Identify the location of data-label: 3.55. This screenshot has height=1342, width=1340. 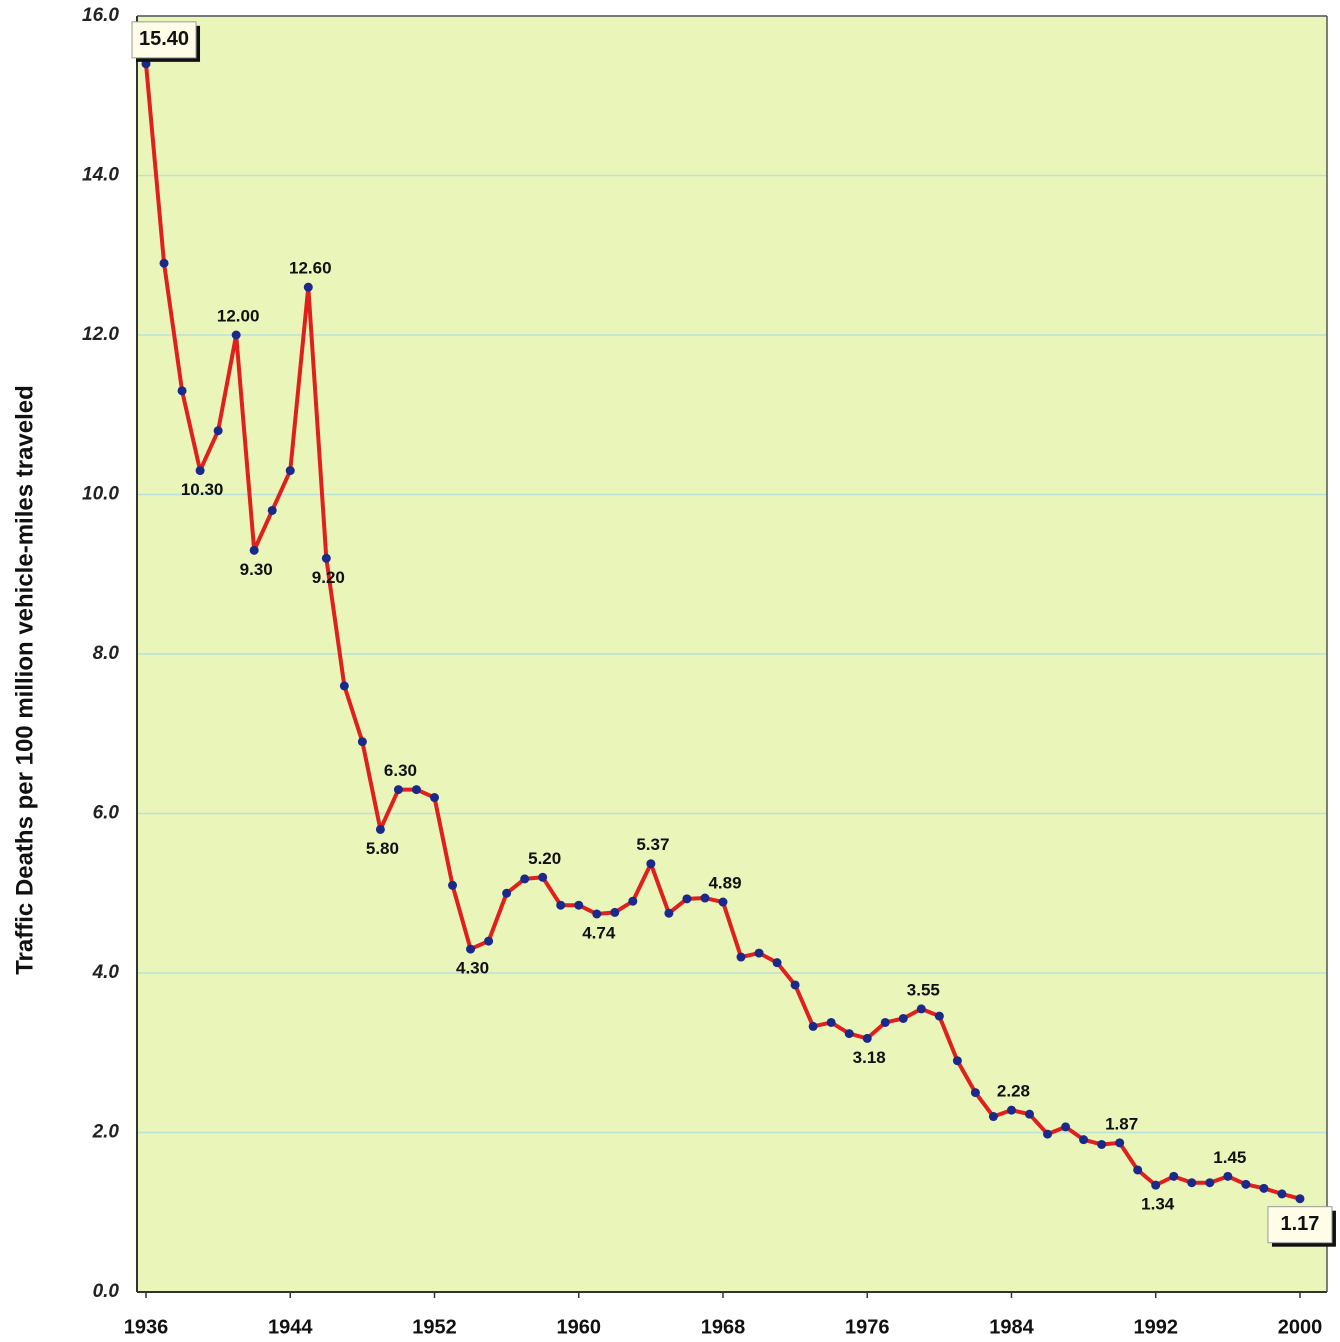
(923, 989).